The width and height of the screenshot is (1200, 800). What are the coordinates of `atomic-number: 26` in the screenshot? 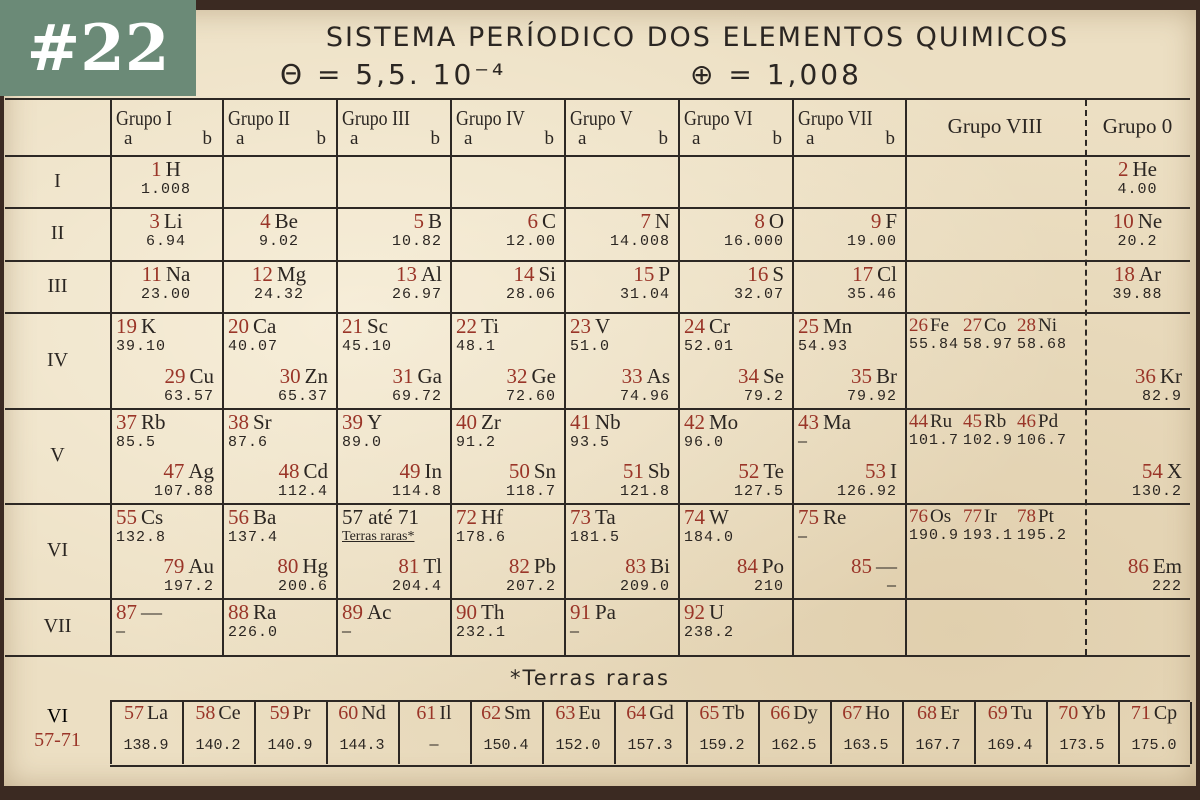 It's located at (918, 325).